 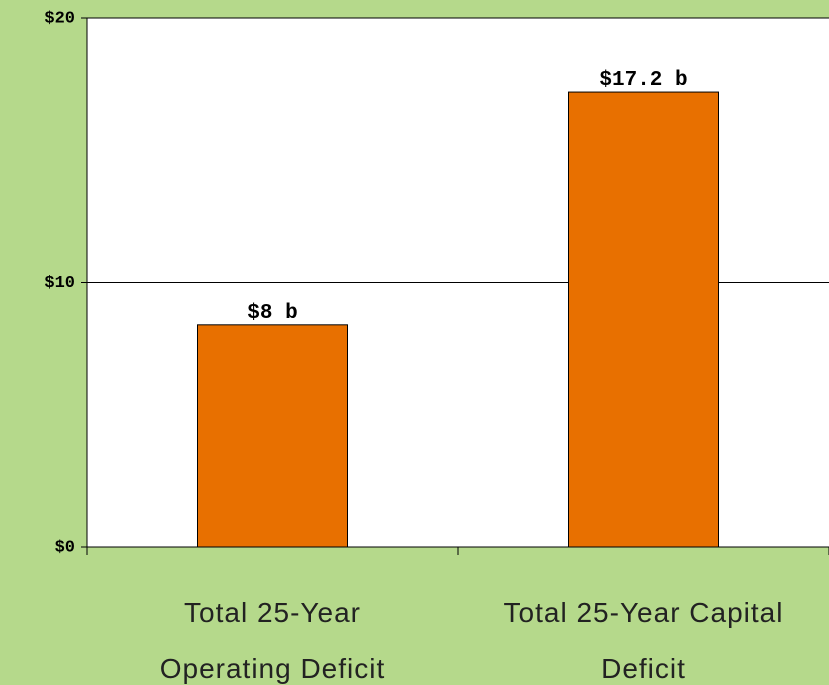 What do you see at coordinates (59, 283) in the screenshot?
I see `y-tick-label: $10` at bounding box center [59, 283].